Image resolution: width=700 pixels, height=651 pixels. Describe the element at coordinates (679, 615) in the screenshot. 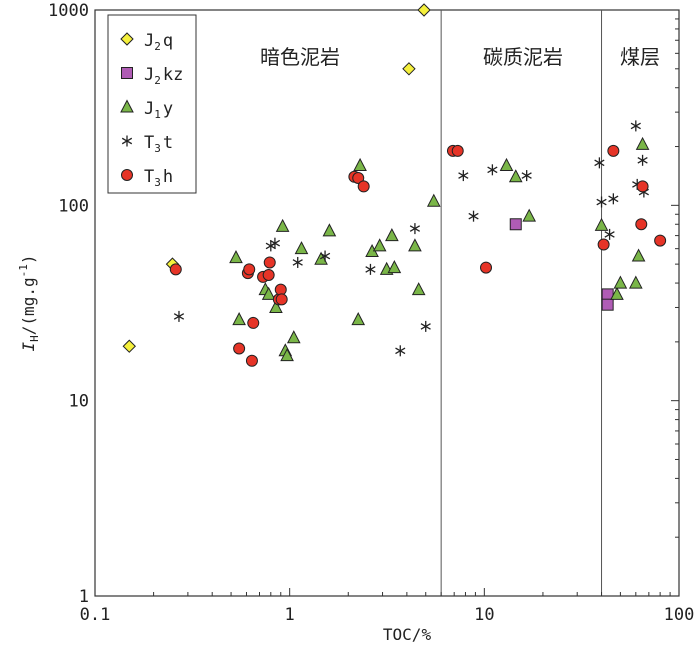

I see `x-tick-label: 100` at that location.